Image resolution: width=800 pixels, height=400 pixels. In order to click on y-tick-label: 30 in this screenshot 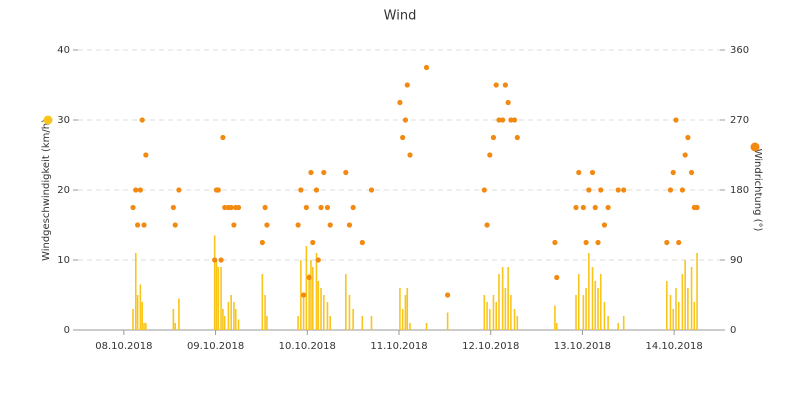, I will do `click(63, 120)`.